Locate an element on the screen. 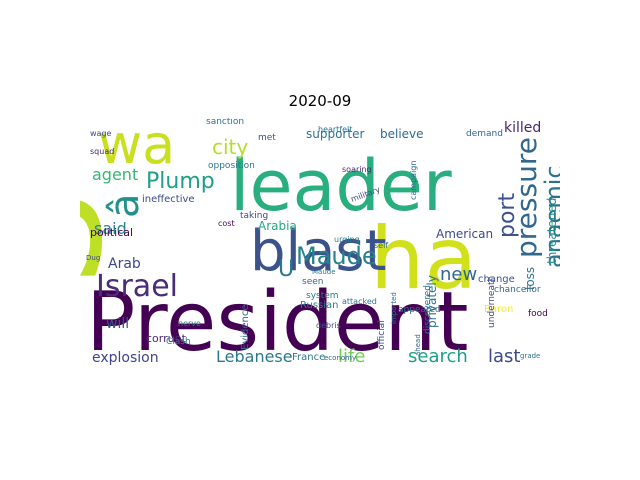 The width and height of the screenshot is (640, 480). word-22: explosion is located at coordinates (125, 358).